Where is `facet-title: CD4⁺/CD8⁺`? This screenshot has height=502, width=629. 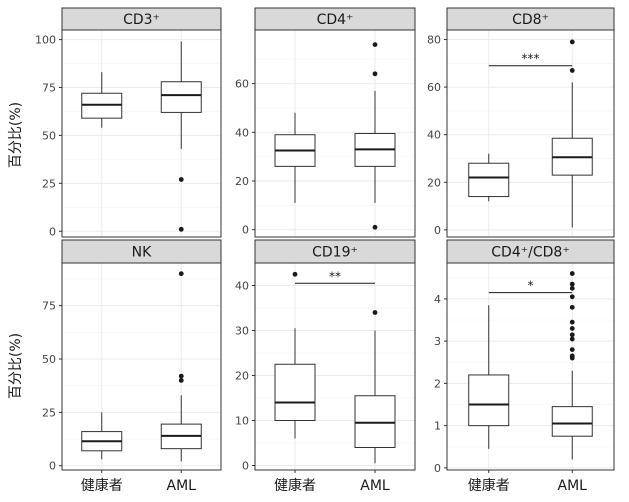
facet-title: CD4⁺/CD8⁺ is located at coordinates (530, 253).